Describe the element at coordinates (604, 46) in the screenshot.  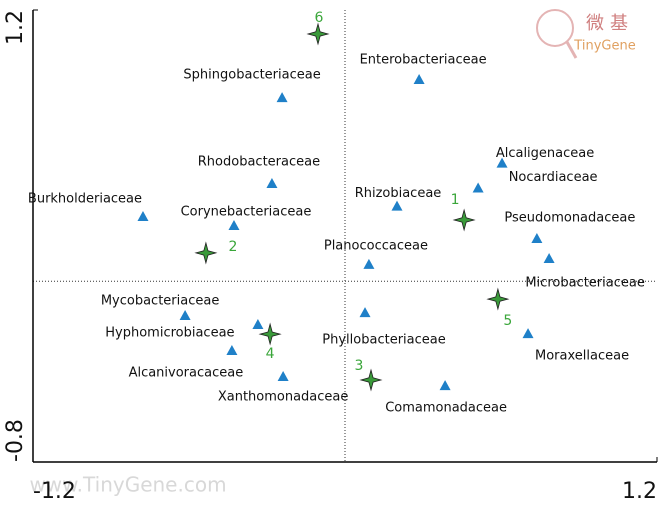
I see `logo-en: TinyGene` at that location.